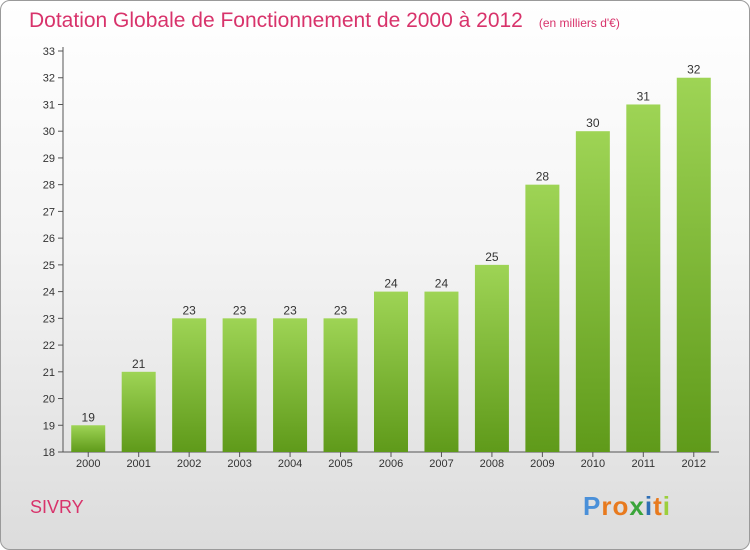  I want to click on data-label: 19, so click(89, 417).